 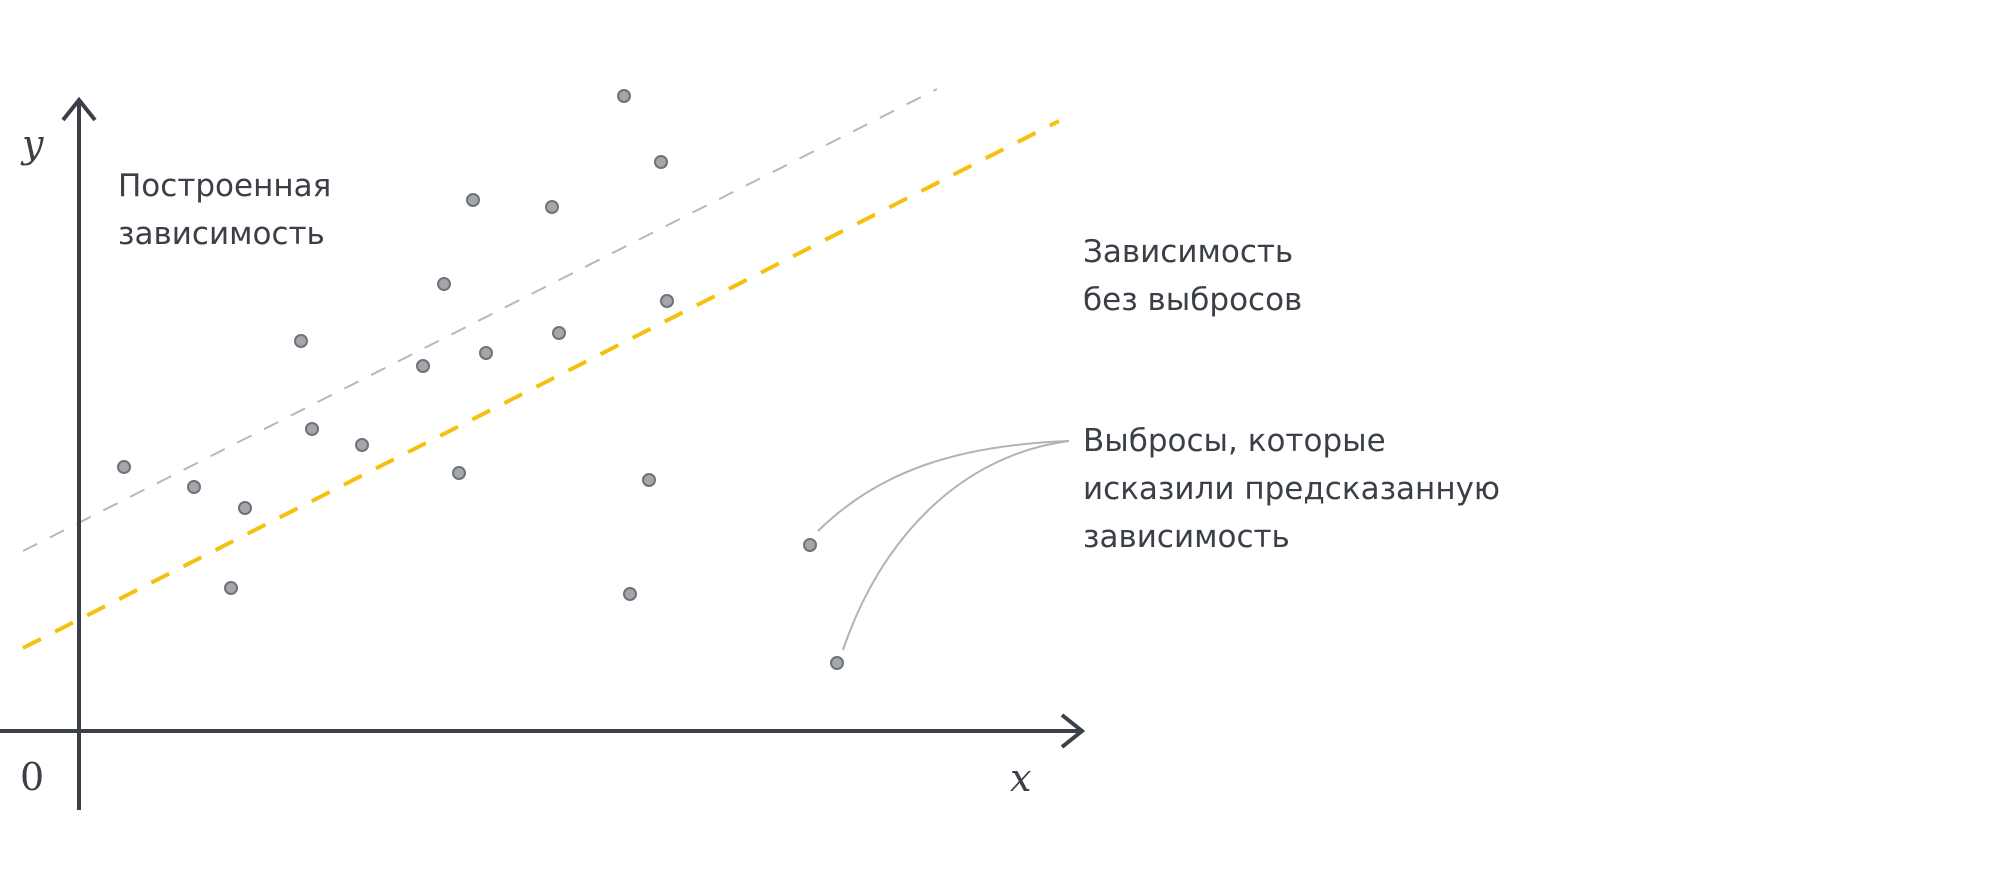 What do you see at coordinates (225, 186) in the screenshot?
I see `annotation-line: Построенная` at bounding box center [225, 186].